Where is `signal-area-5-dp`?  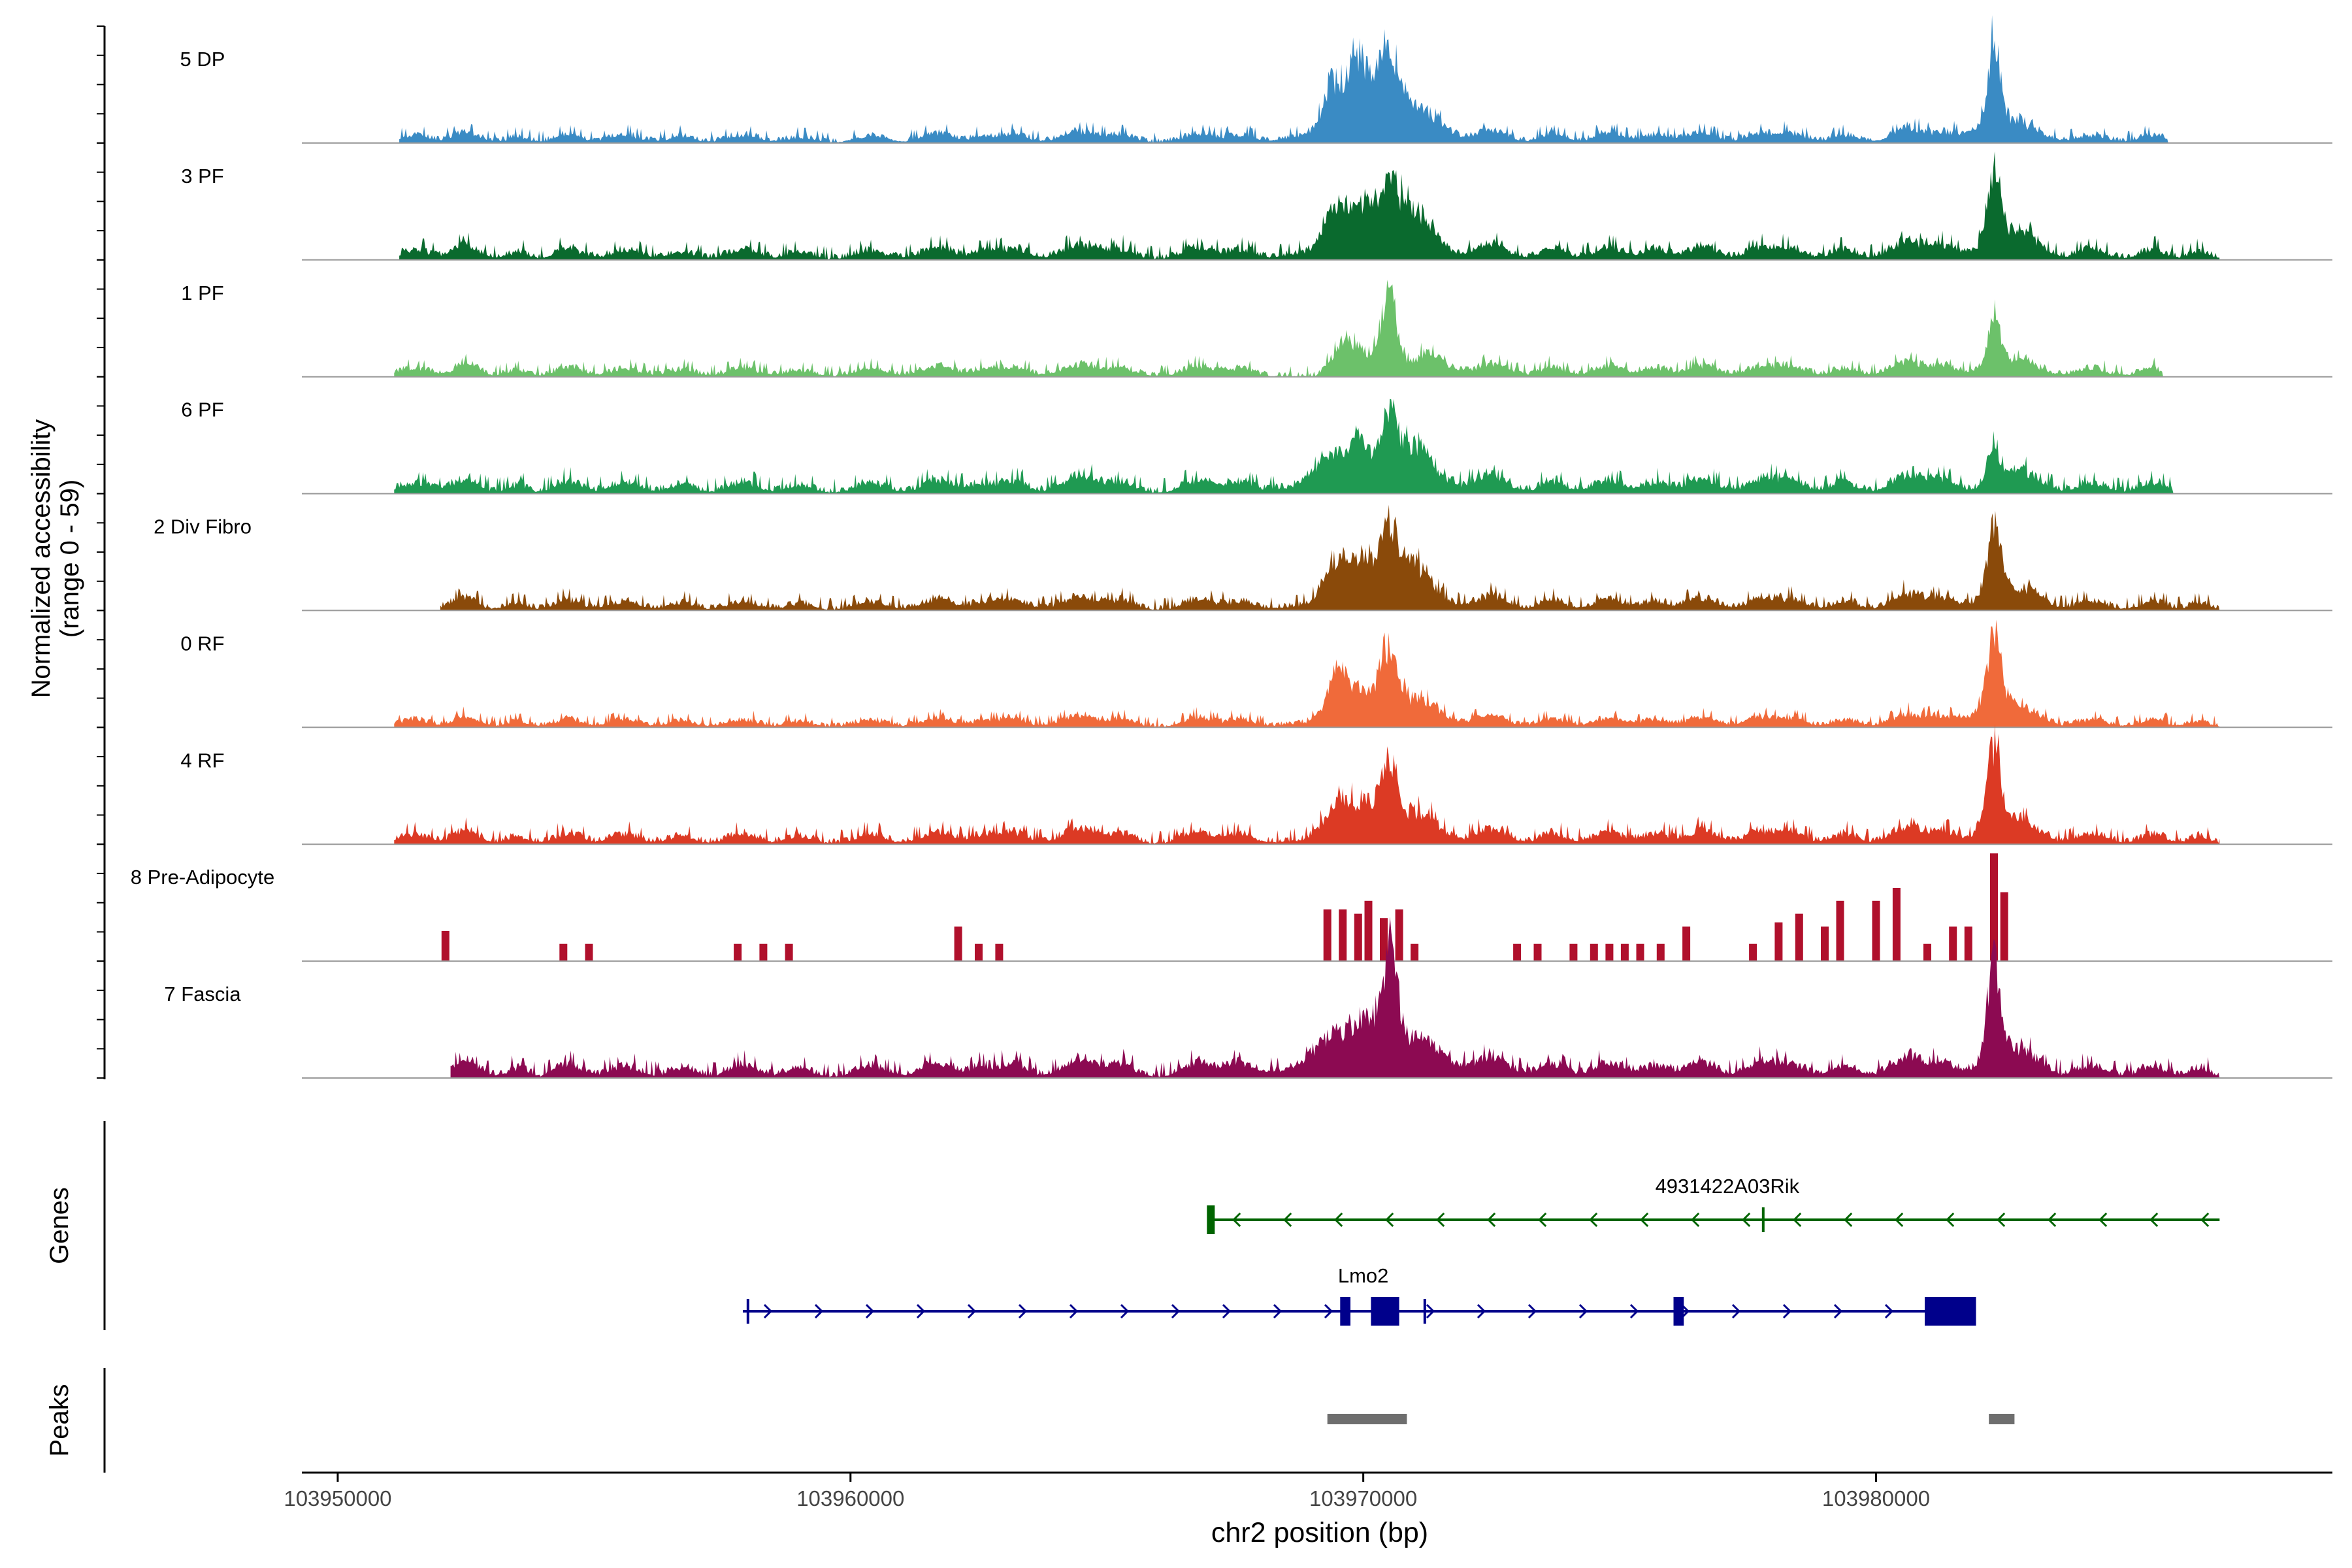
signal-area-5-dp is located at coordinates (1283, 79).